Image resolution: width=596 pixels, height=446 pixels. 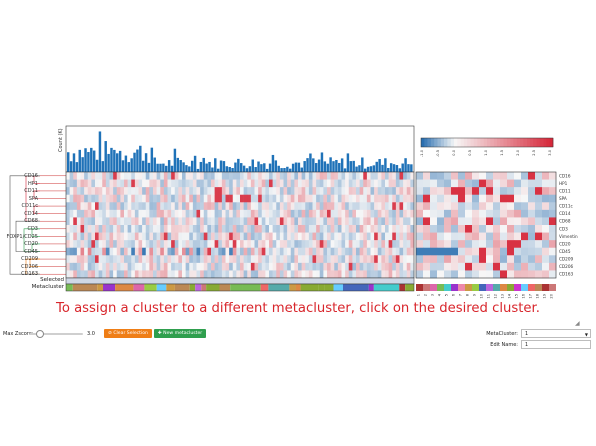 What do you see at coordinates (556, 344) in the screenshot?
I see `edit-name-input: 1` at bounding box center [556, 344].